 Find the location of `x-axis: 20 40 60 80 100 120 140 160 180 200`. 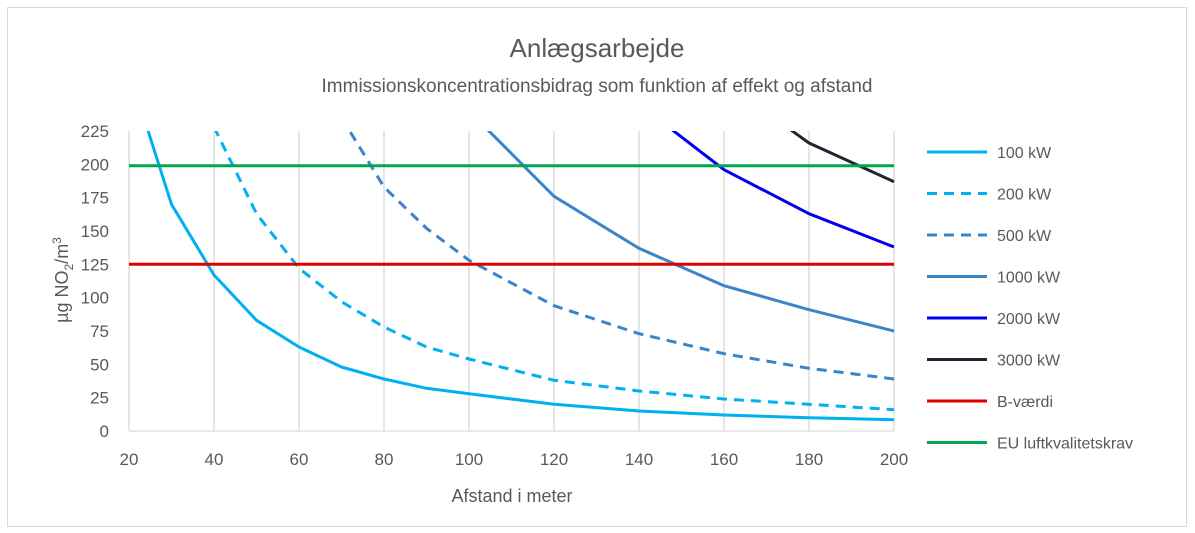

x-axis: 20 40 60 80 100 120 140 160 180 200 is located at coordinates (514, 459).